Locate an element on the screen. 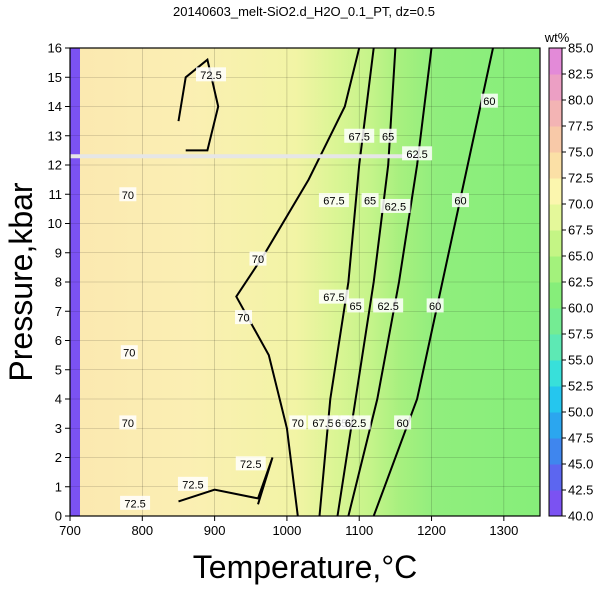 This screenshot has height=592, width=608. contour-label-10: 70 is located at coordinates (243, 319).